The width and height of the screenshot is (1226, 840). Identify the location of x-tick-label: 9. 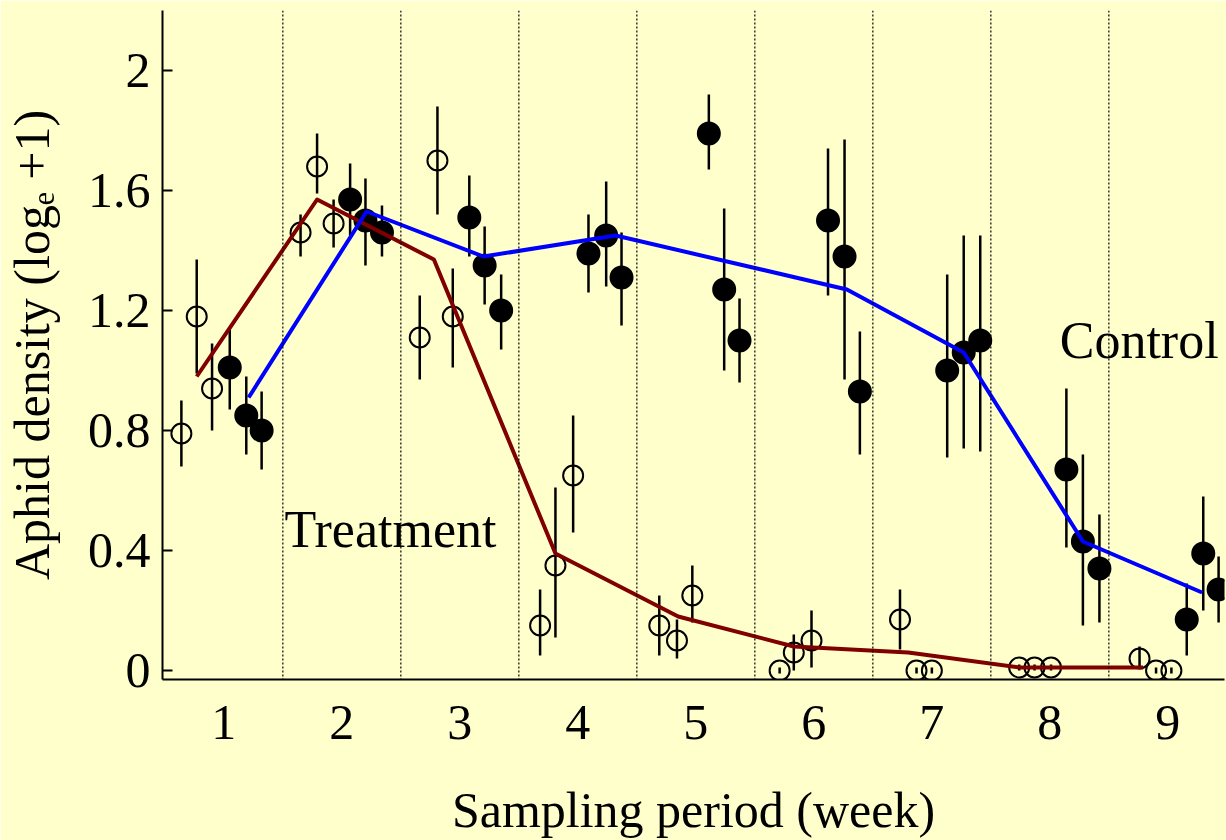
(1168, 721).